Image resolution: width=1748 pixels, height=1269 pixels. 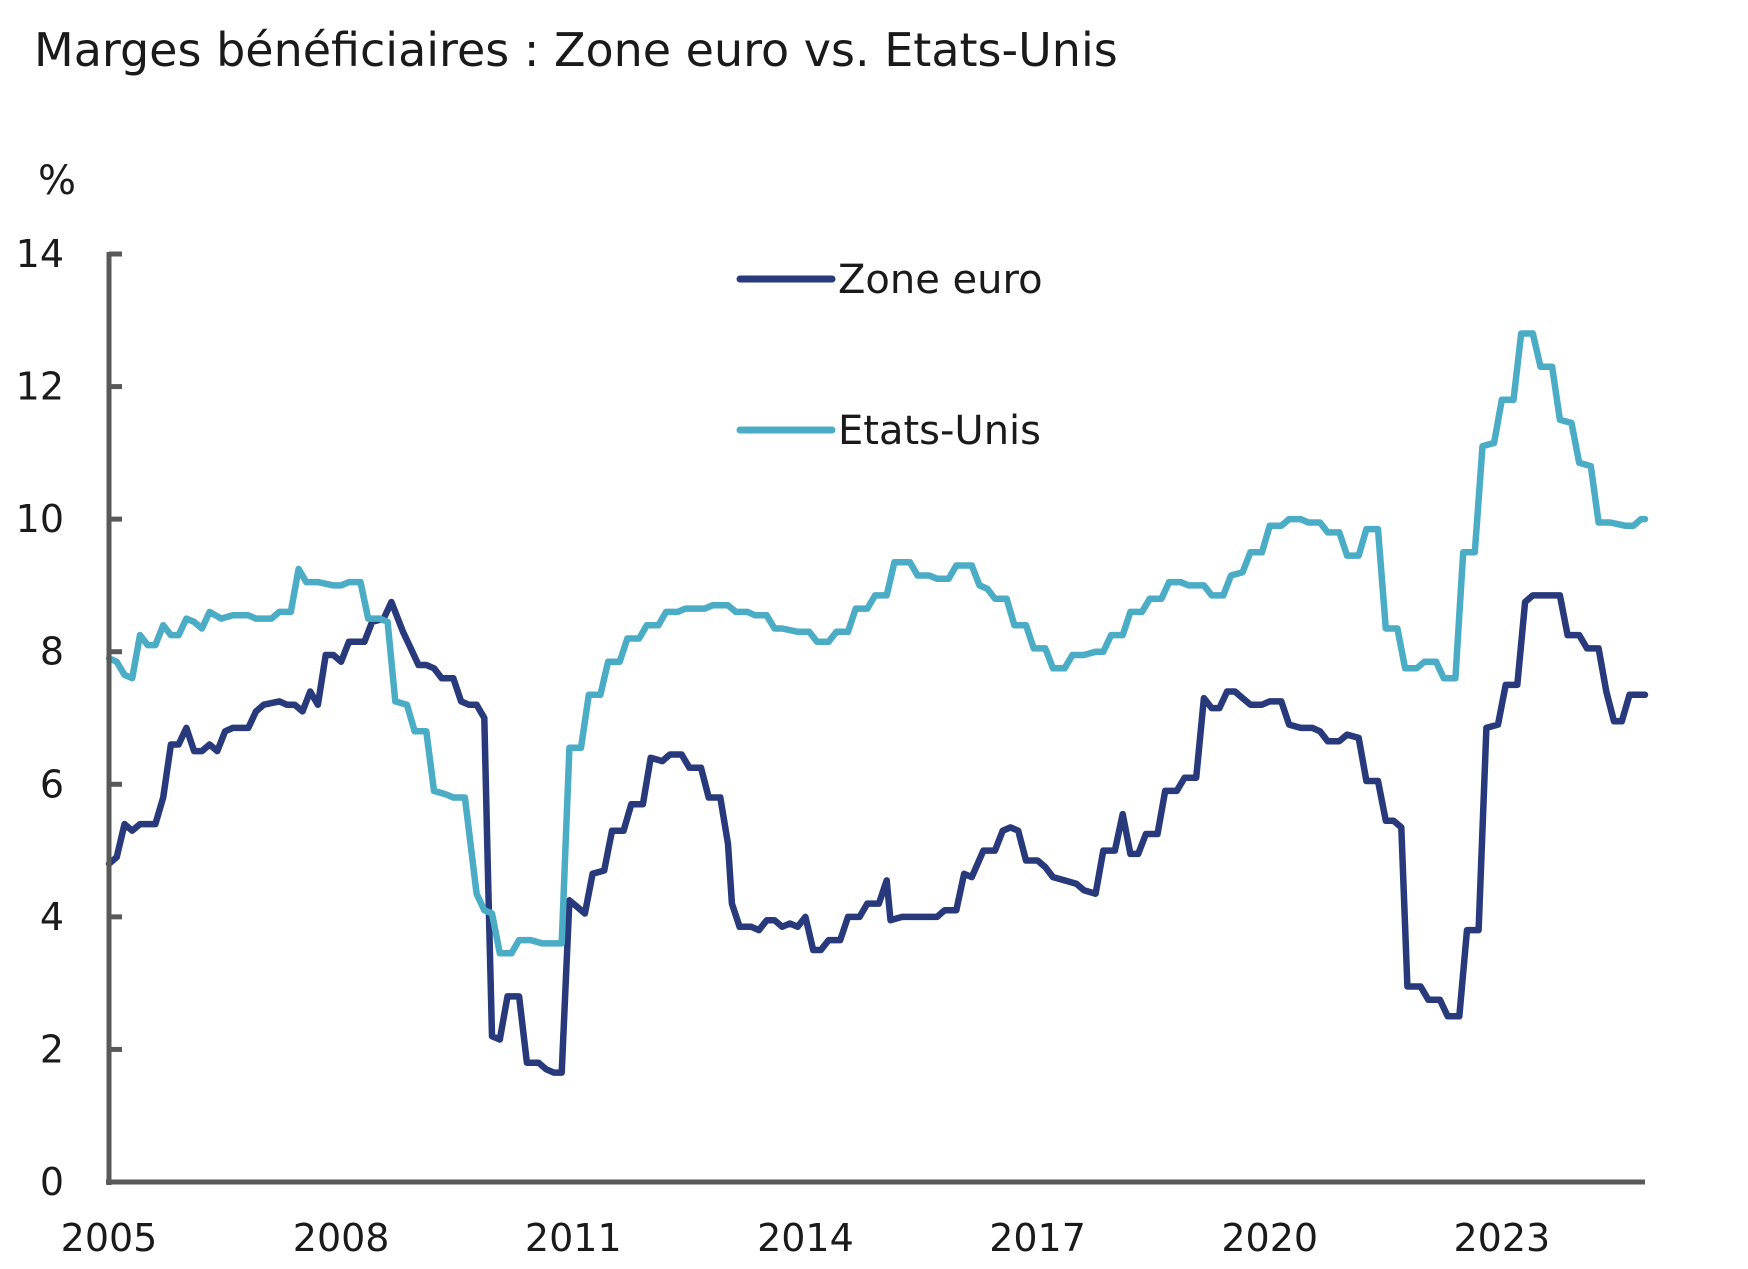 I want to click on y-tick-label: 10, so click(x=40, y=519).